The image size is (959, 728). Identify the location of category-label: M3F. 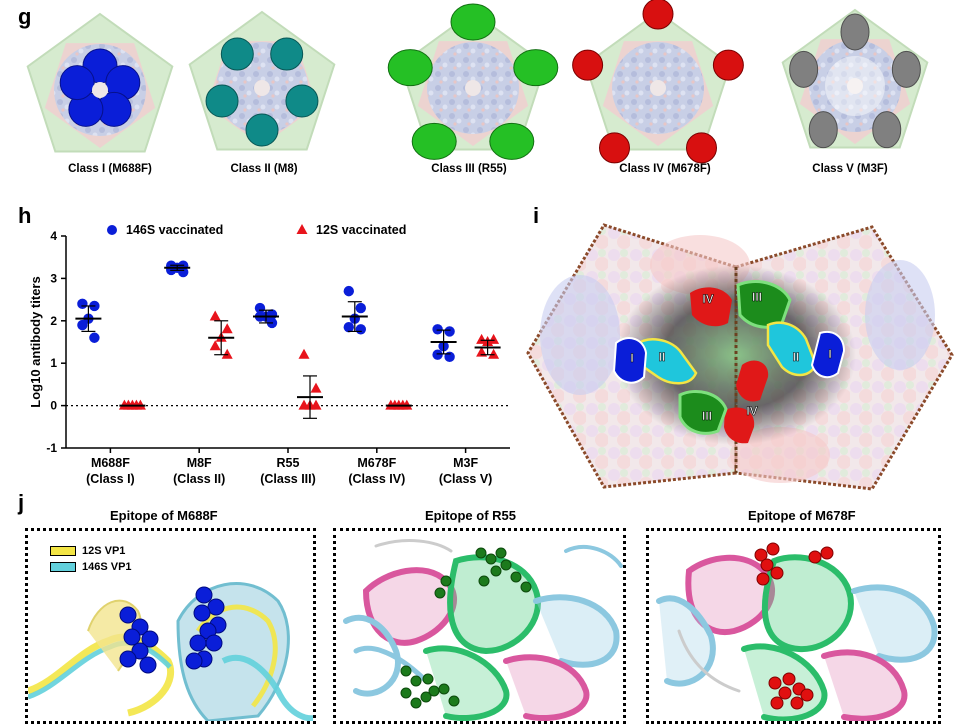
(465, 463).